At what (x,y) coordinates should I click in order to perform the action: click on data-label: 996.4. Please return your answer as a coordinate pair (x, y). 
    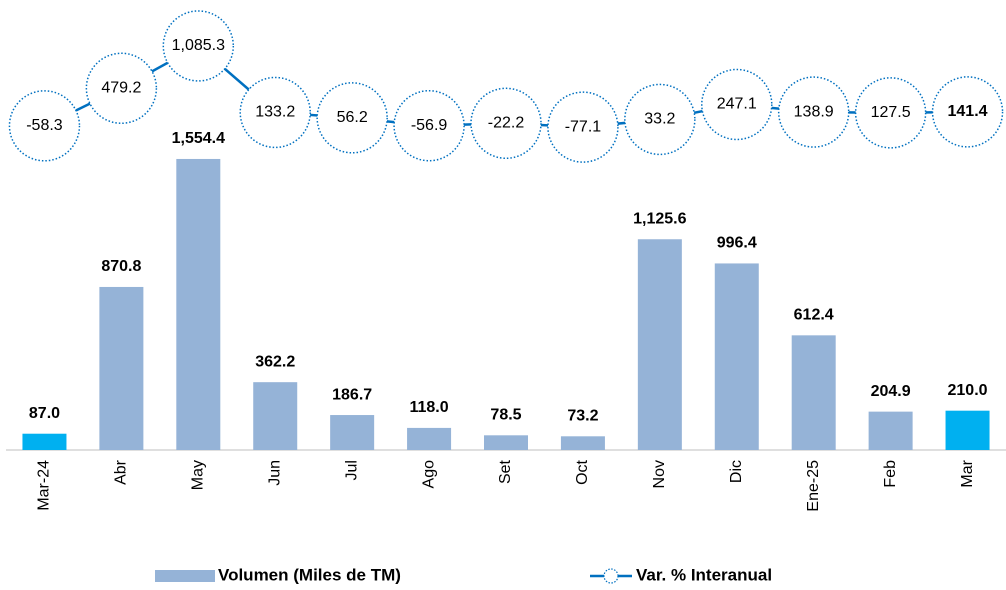
    Looking at the image, I should click on (737, 243).